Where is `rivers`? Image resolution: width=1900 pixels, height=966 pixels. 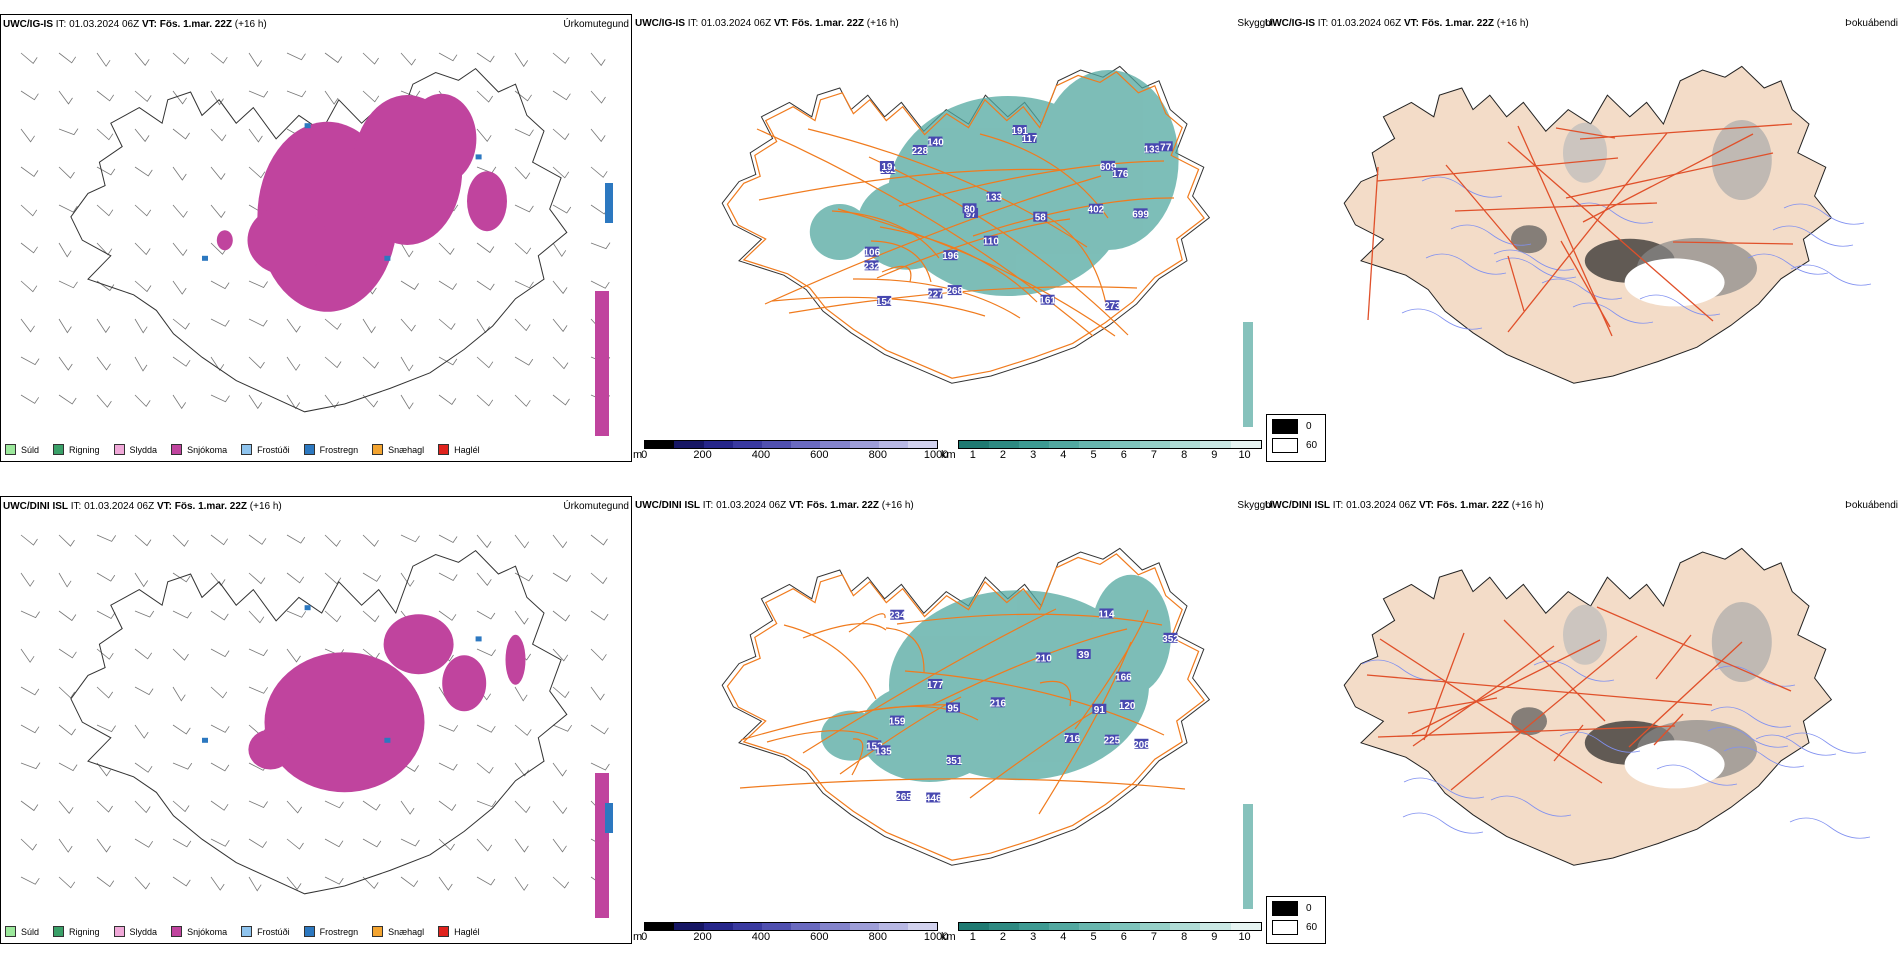
rivers is located at coordinates (1636, 253).